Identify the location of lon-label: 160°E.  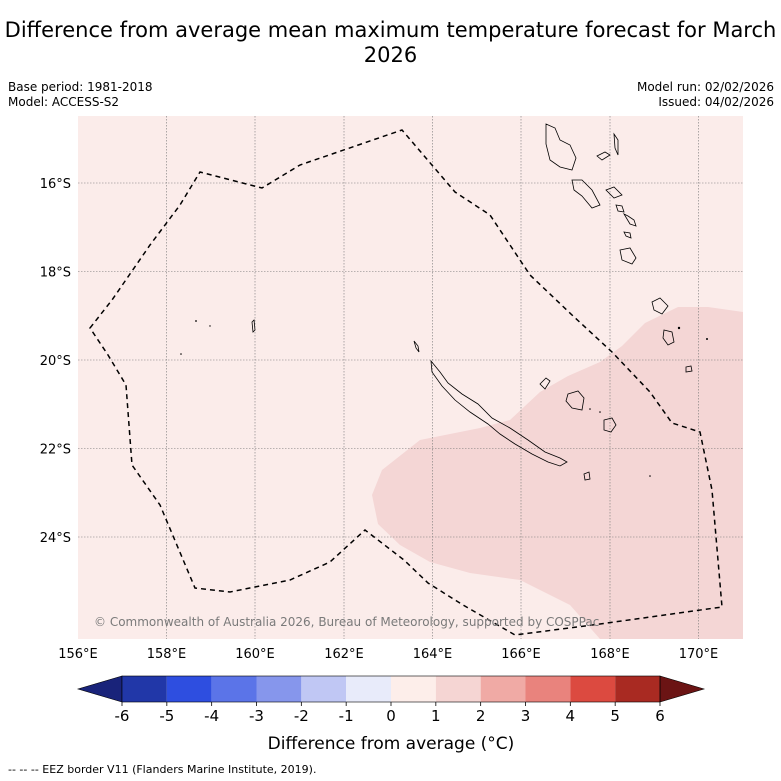
(255, 654).